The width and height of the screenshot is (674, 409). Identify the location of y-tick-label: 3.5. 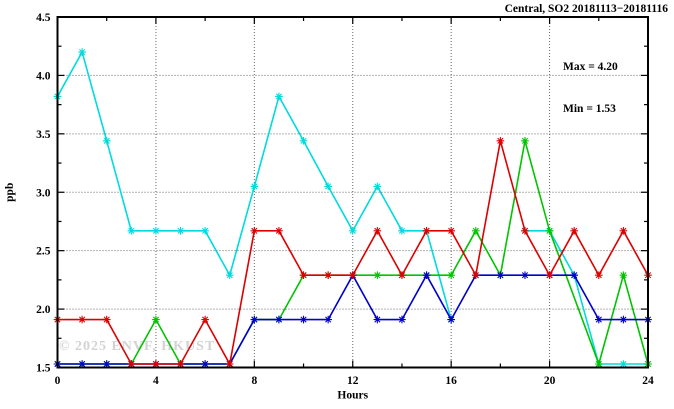
(43, 135).